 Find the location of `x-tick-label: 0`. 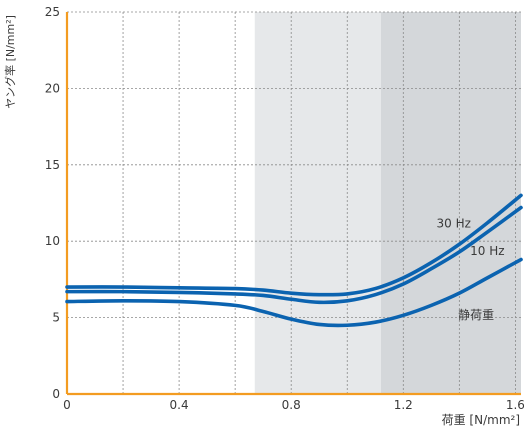

x-tick-label: 0 is located at coordinates (67, 405).